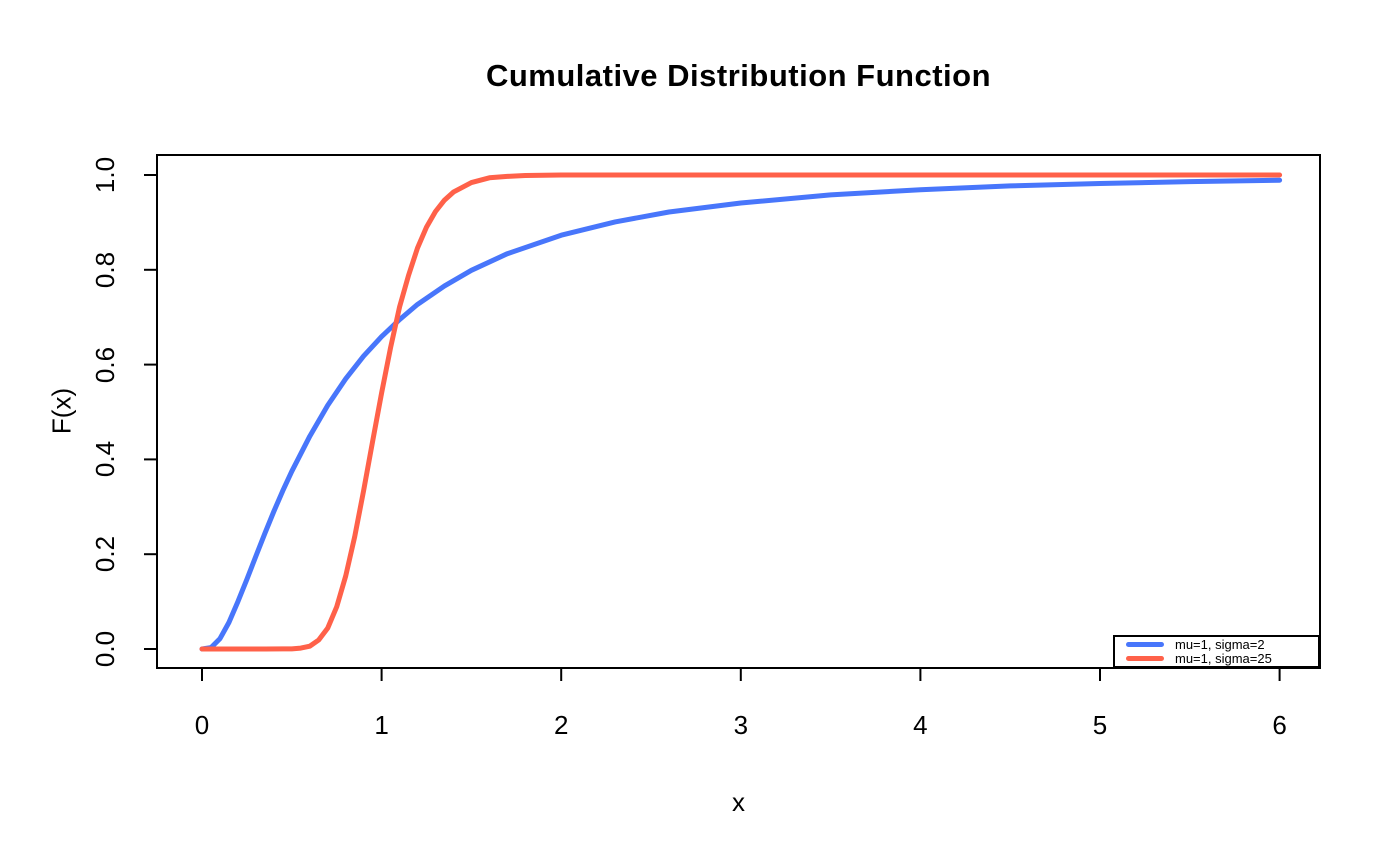 Image resolution: width=1400 pixels, height=866 pixels. I want to click on x-tick-label: 1, so click(381, 725).